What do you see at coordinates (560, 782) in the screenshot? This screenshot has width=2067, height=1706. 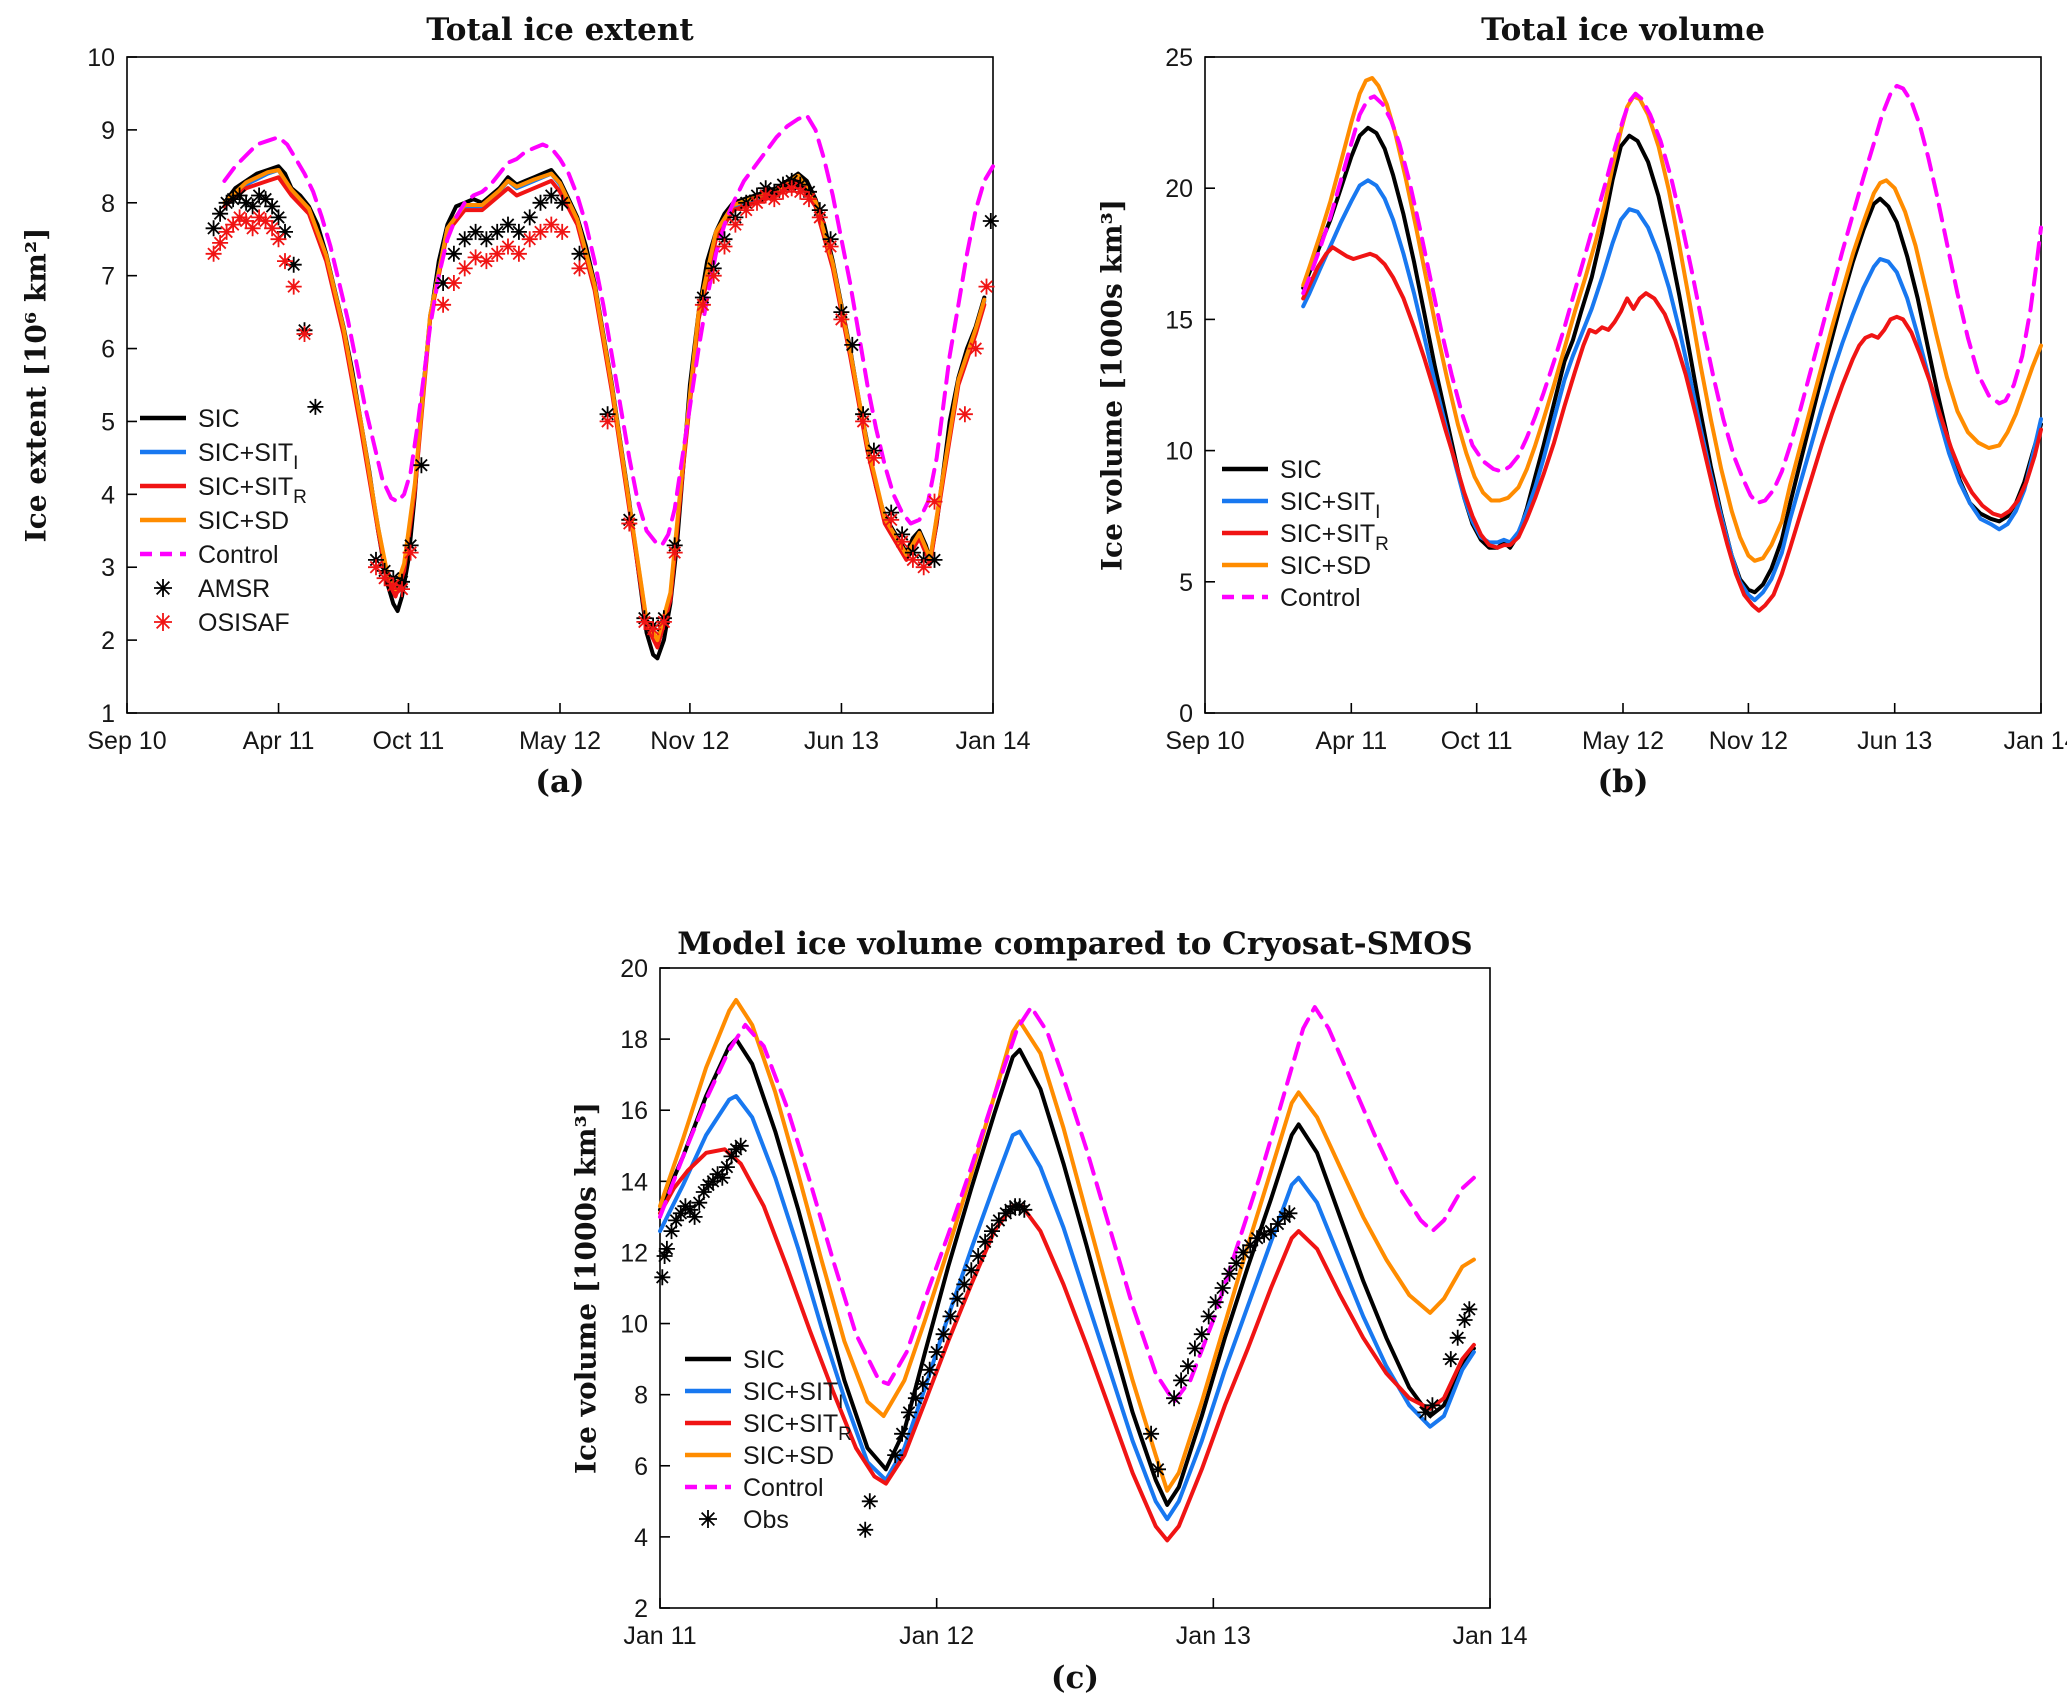 I see `panel-a-letter: (a)` at bounding box center [560, 782].